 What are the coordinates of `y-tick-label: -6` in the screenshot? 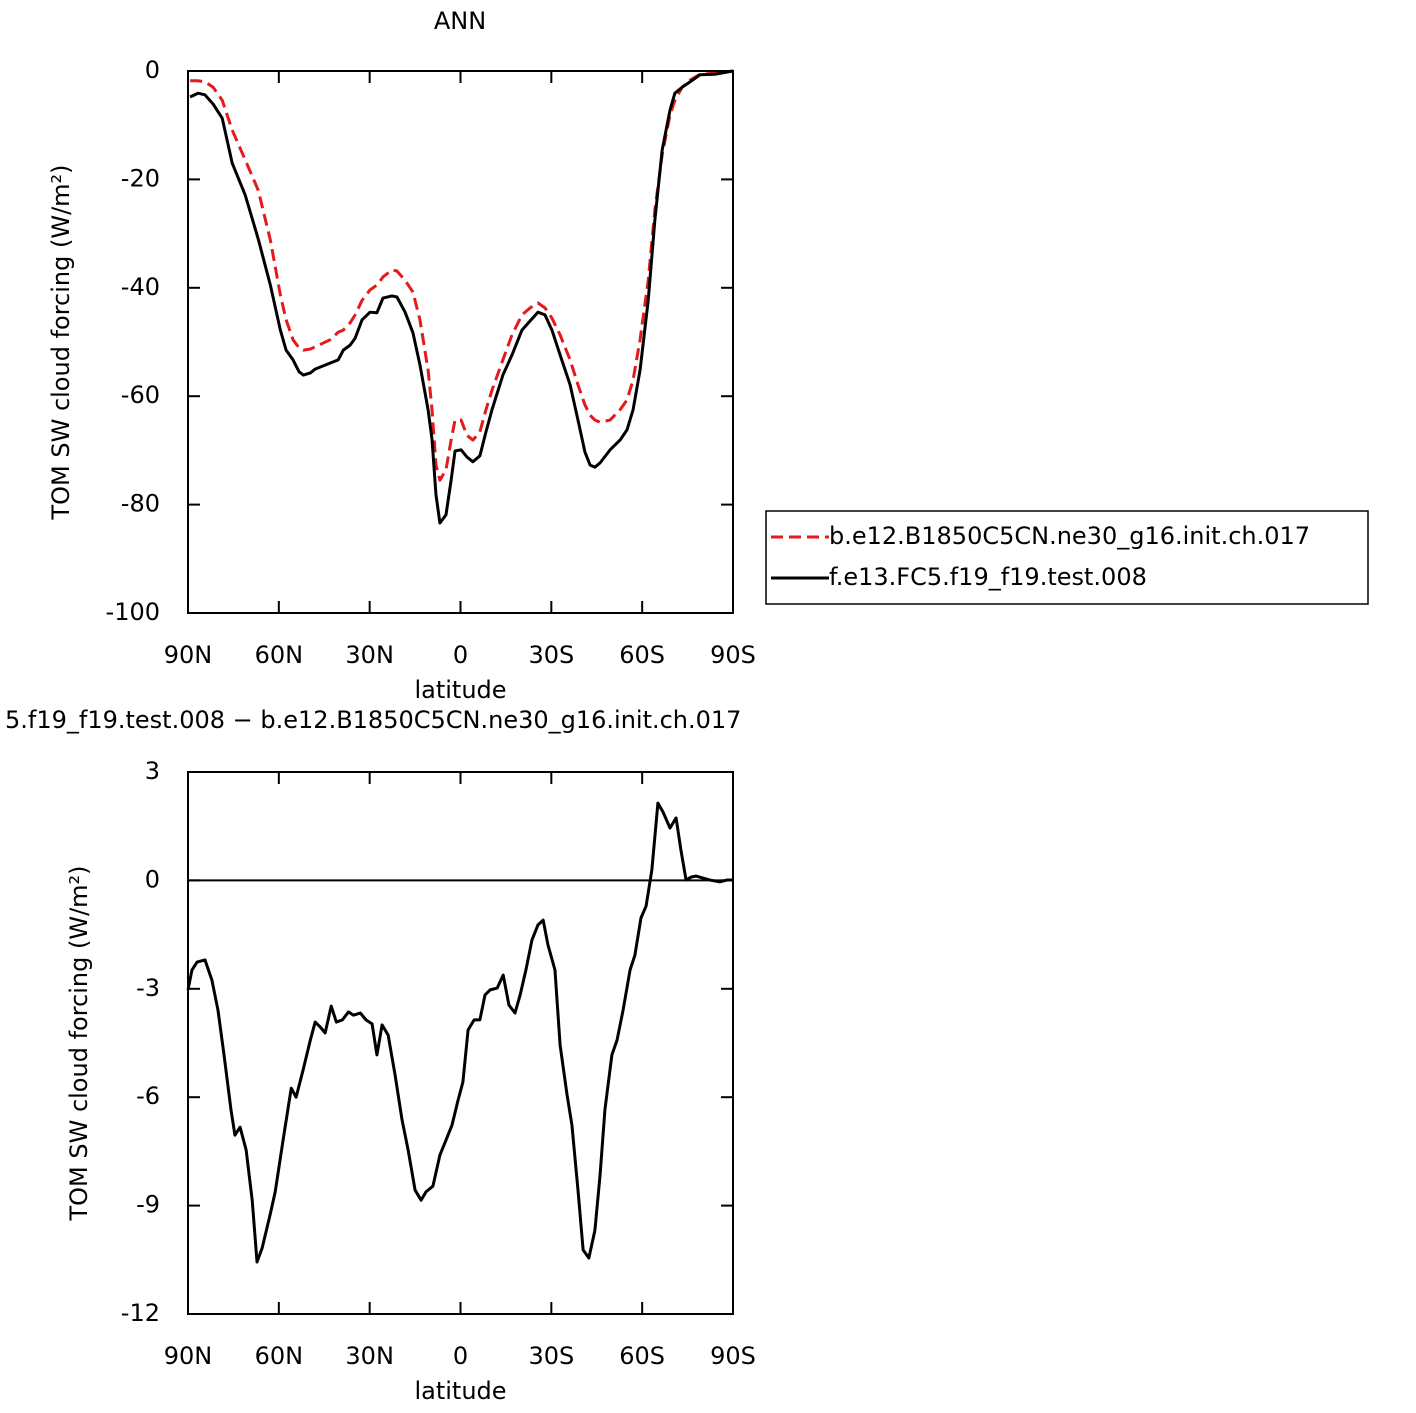 It's located at (148, 1096).